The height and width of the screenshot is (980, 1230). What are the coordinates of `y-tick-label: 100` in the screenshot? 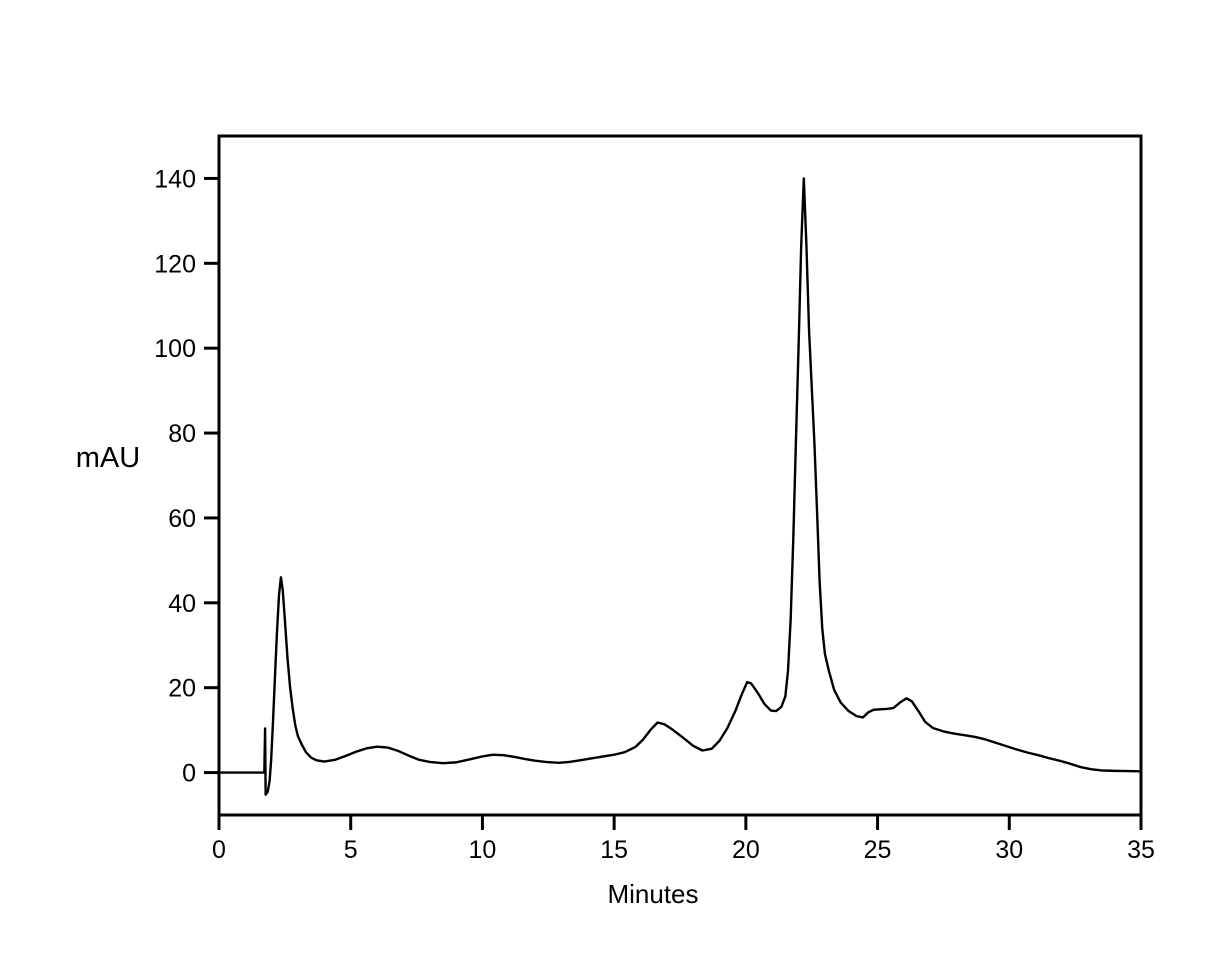 It's located at (175, 349).